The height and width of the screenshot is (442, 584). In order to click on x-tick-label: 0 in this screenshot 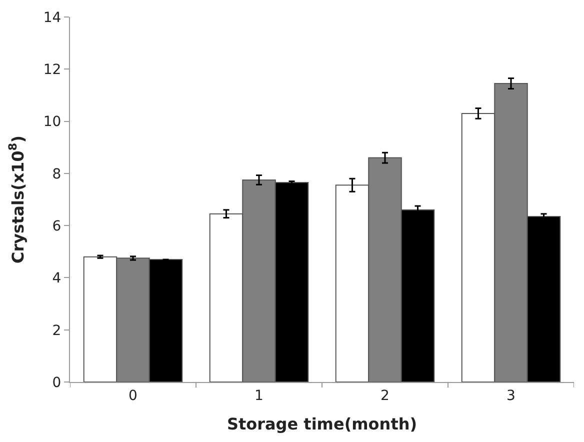, I will do `click(133, 396)`.